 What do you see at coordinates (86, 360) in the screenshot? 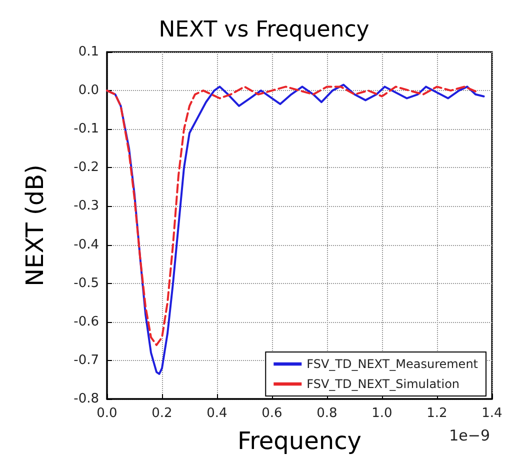
I see `y-tick-label: -0.7` at bounding box center [86, 360].